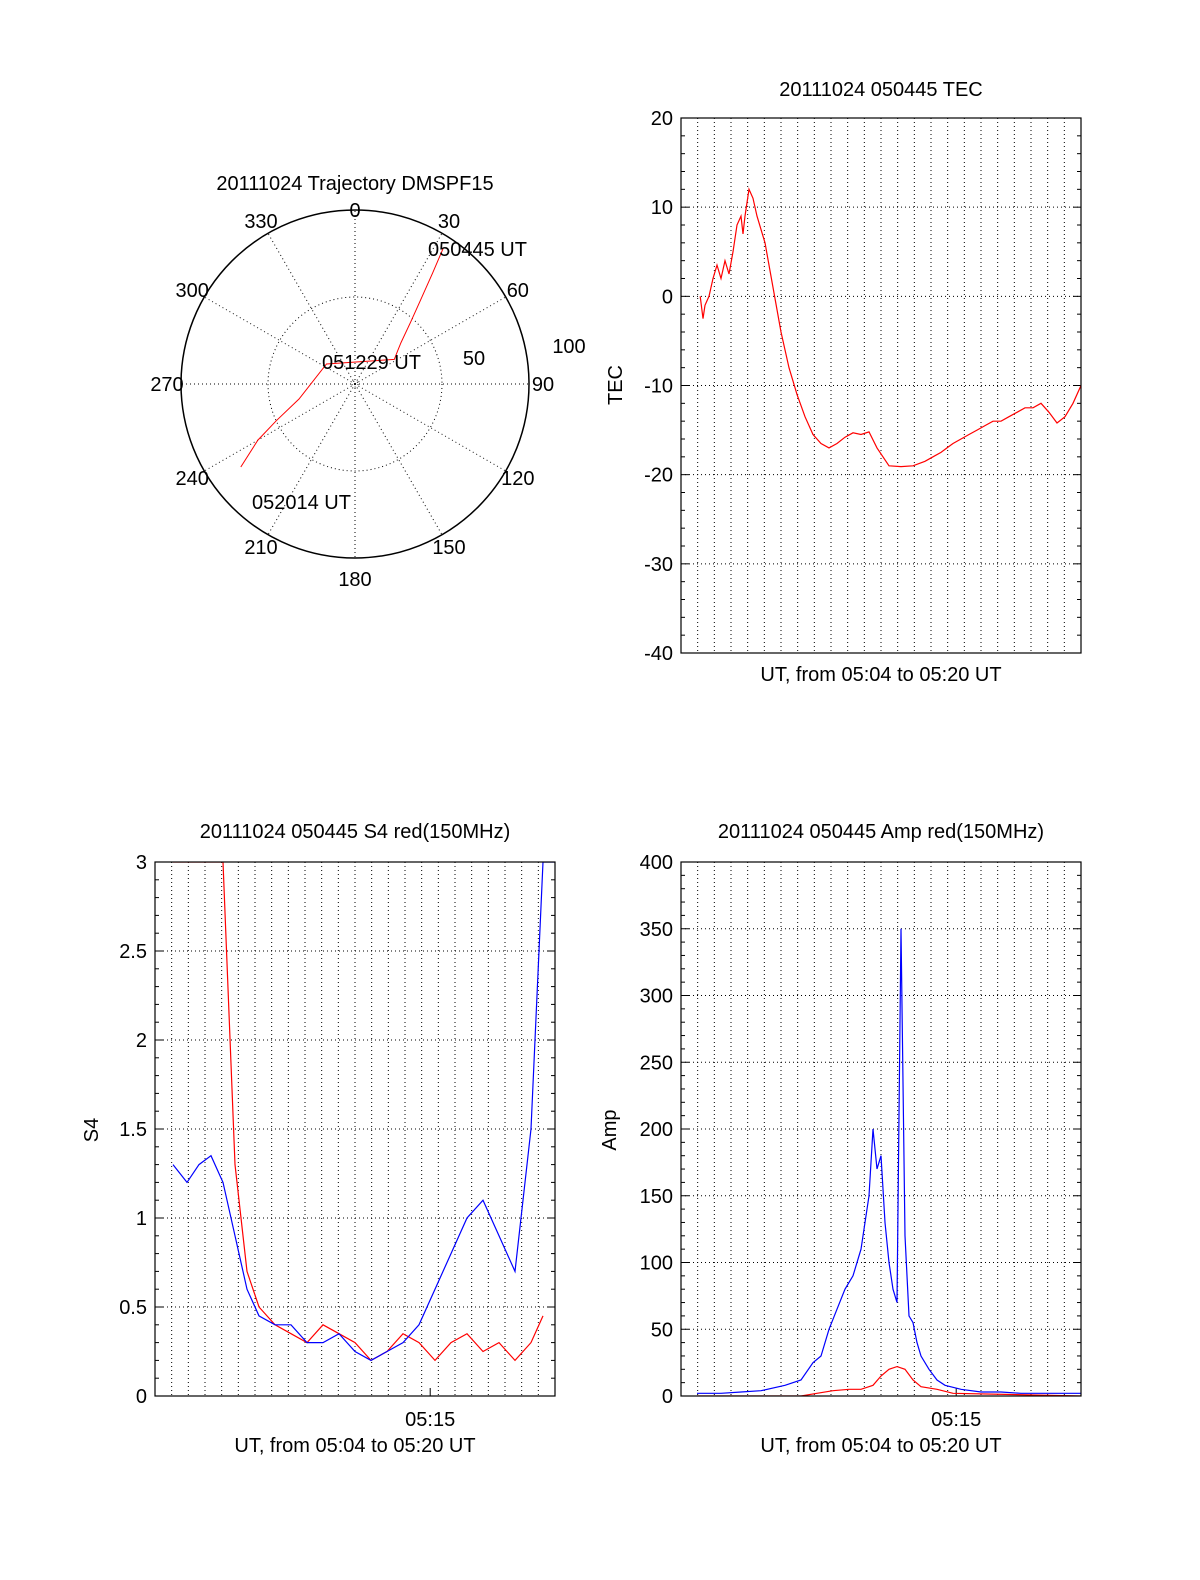  What do you see at coordinates (881, 90) in the screenshot?
I see `tec-title: 20111024 050445 TEC` at bounding box center [881, 90].